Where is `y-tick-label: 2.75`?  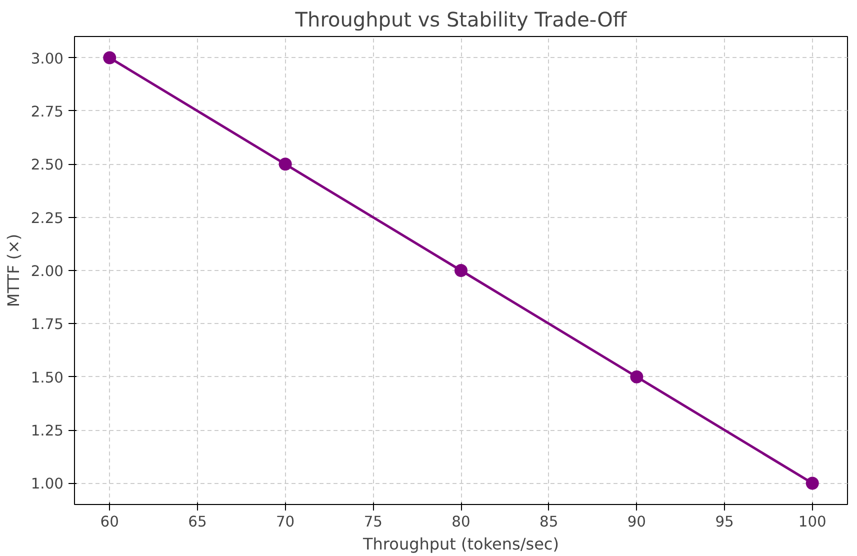 y-tick-label: 2.75 is located at coordinates (47, 111).